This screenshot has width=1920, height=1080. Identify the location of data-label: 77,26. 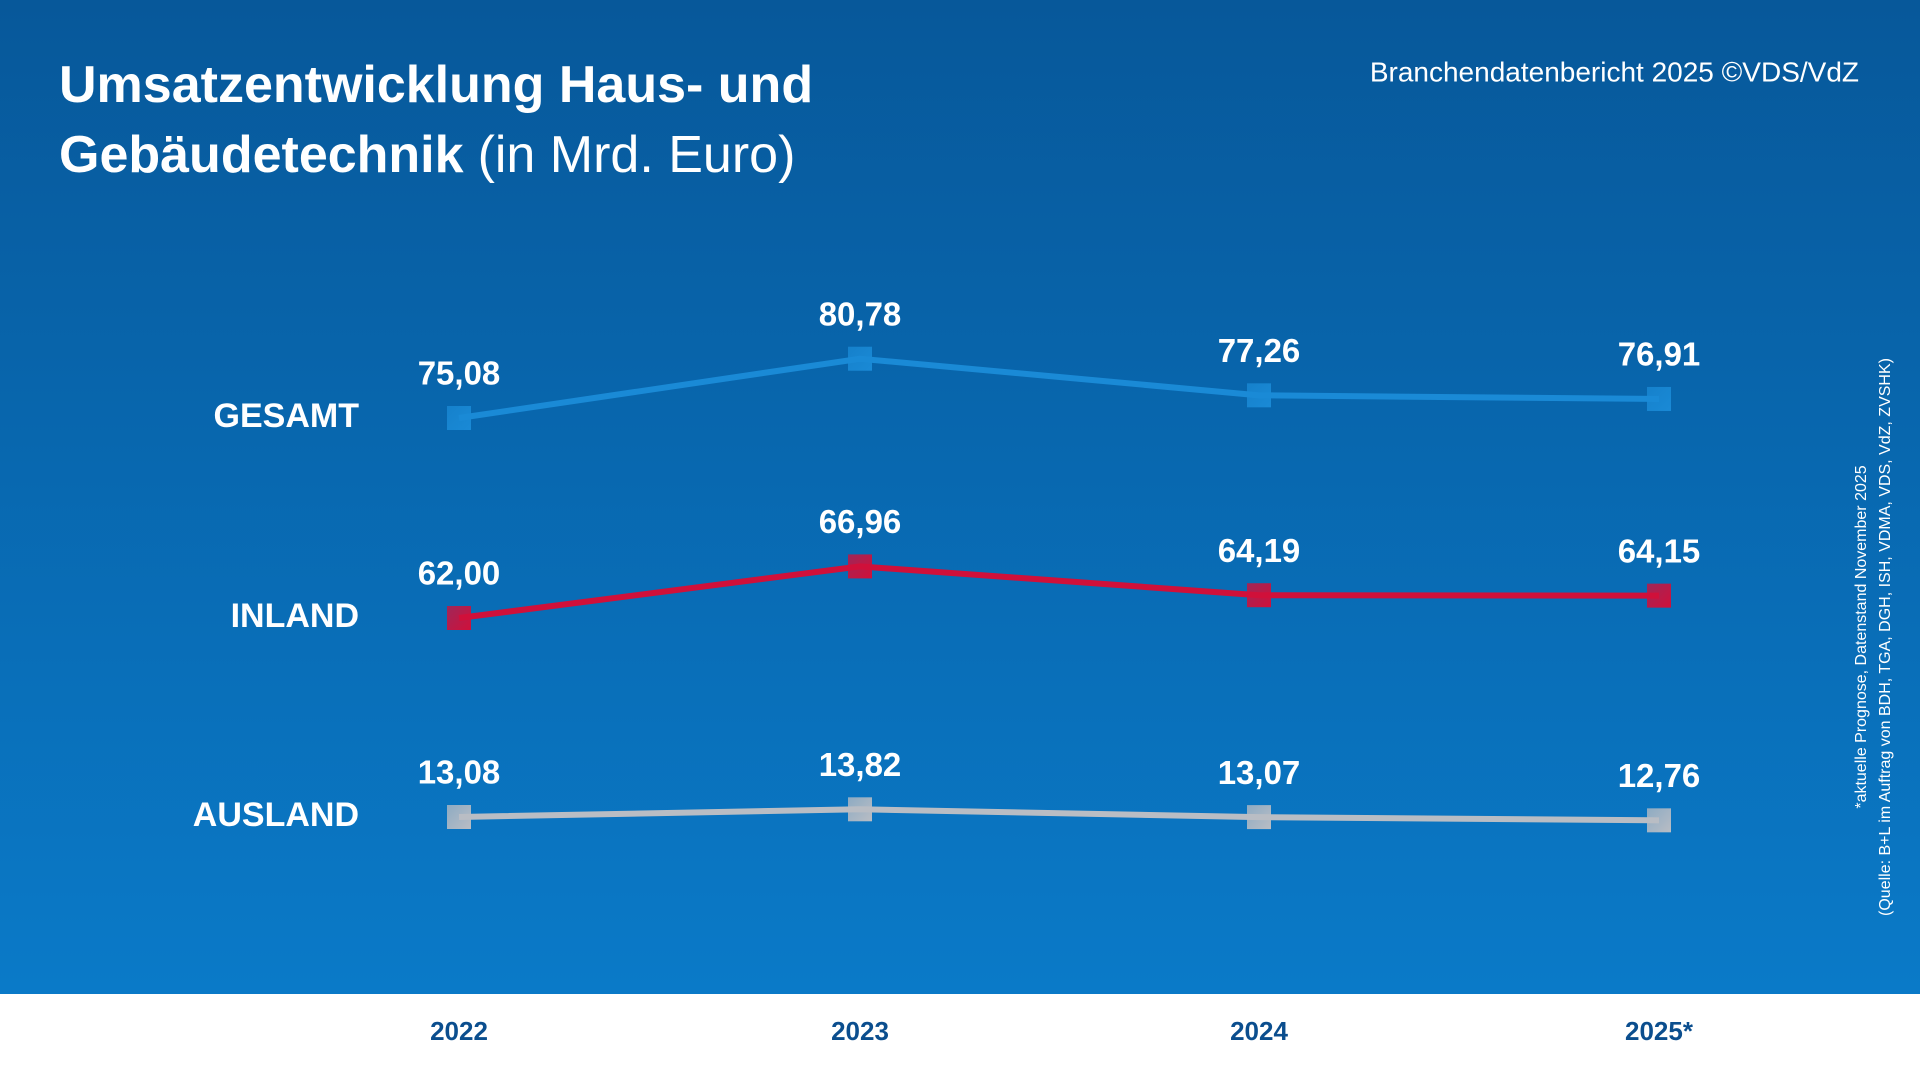
(1259, 350).